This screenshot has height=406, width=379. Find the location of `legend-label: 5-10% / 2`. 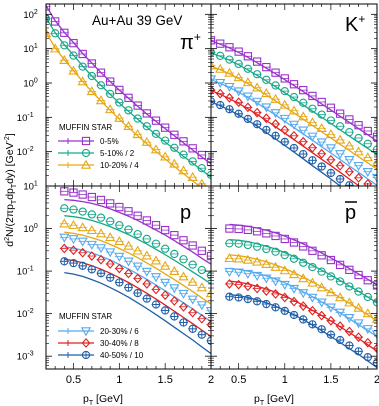

legend-label: 5-10% / 2 is located at coordinates (117, 153).